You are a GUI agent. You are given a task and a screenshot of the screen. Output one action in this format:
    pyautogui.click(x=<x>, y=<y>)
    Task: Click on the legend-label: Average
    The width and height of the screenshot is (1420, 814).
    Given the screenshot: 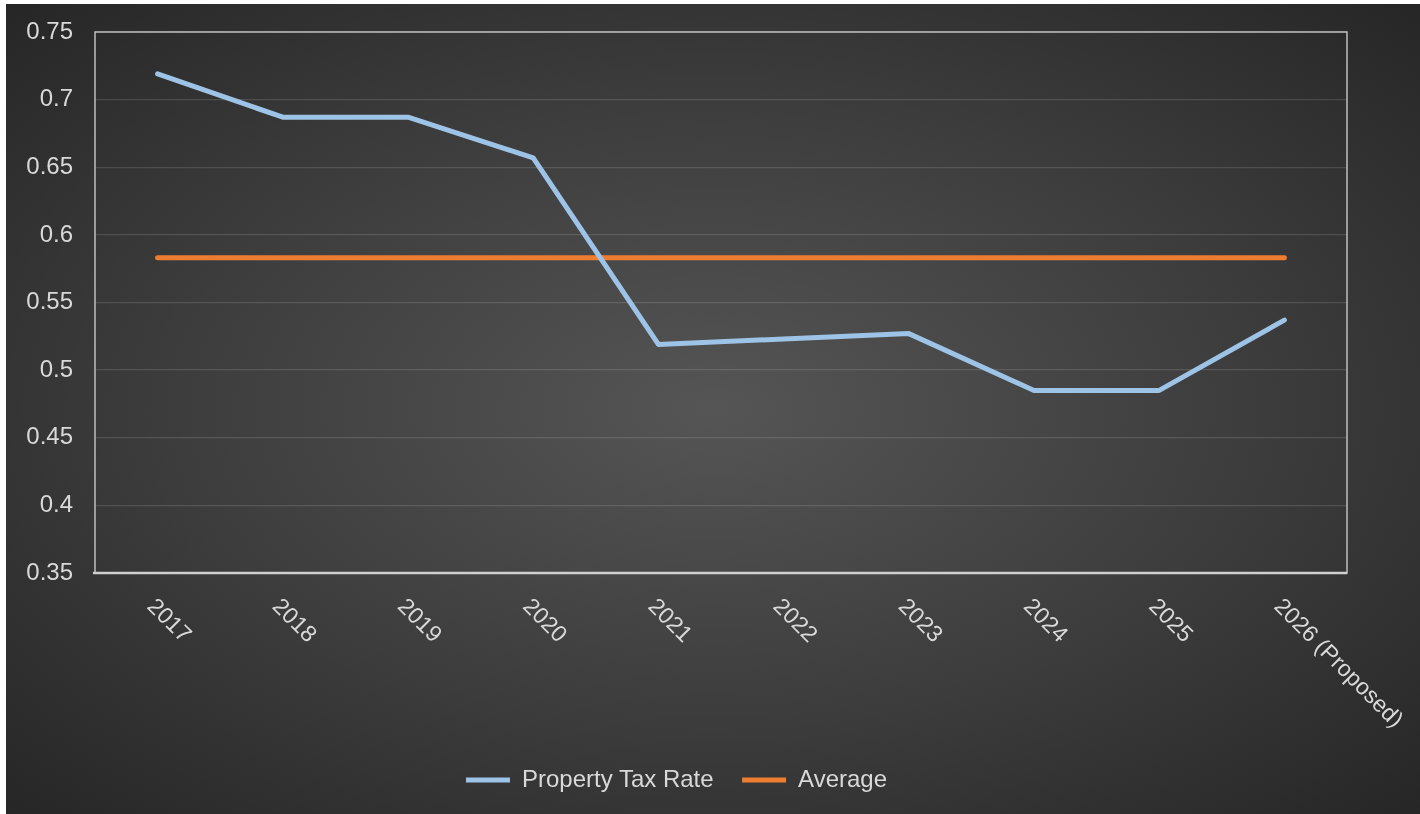 What is the action you would take?
    pyautogui.click(x=843, y=778)
    